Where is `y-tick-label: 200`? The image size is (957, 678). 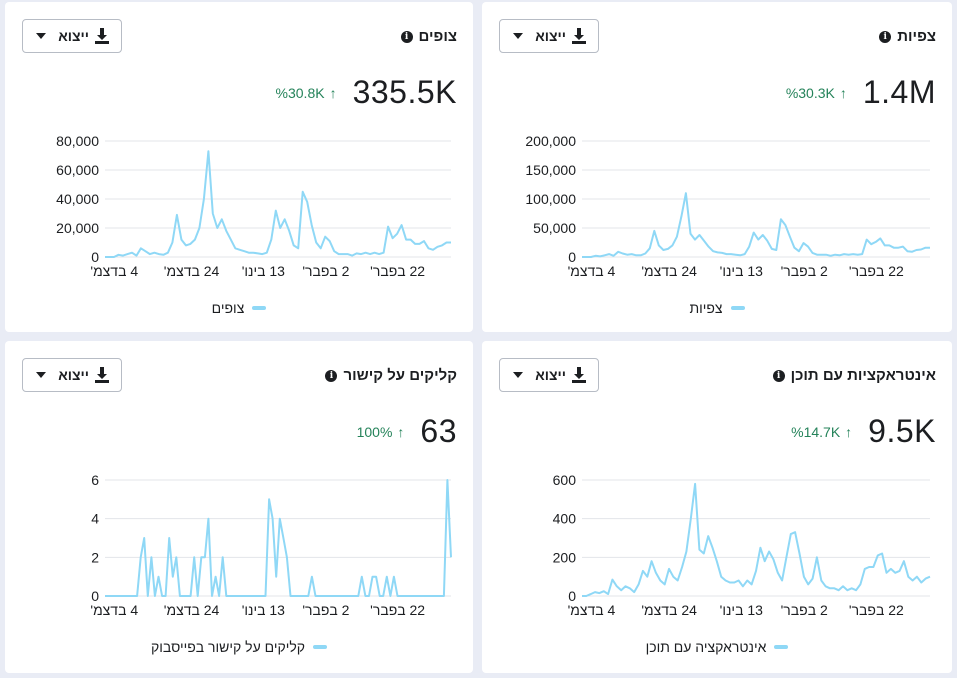
y-tick-label: 200 is located at coordinates (565, 557).